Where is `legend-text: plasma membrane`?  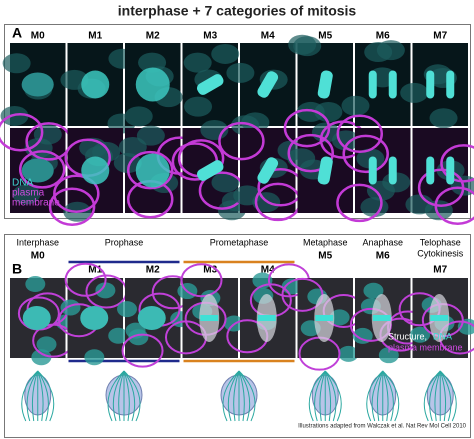
legend-text: plasma membrane is located at coordinates (425, 347).